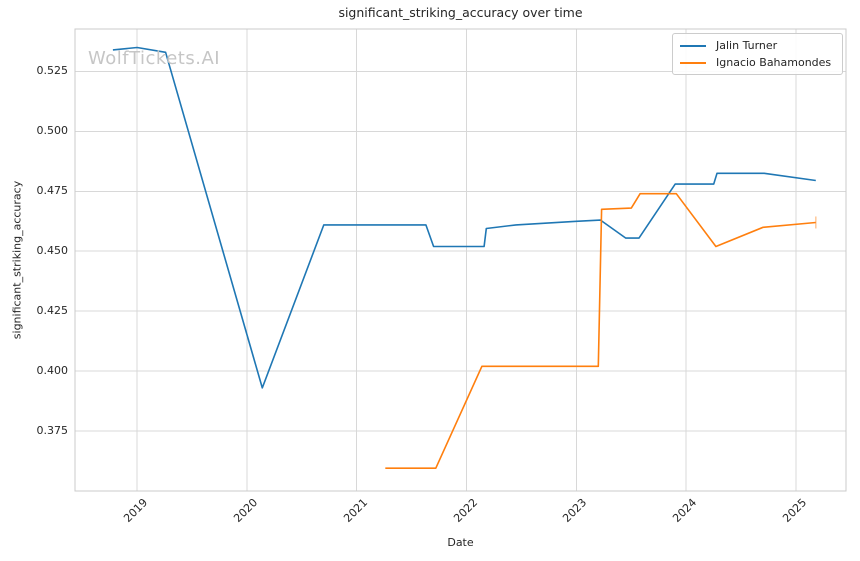 The height and width of the screenshot is (561, 860). I want to click on y-tick-label: 0.500, so click(52, 131).